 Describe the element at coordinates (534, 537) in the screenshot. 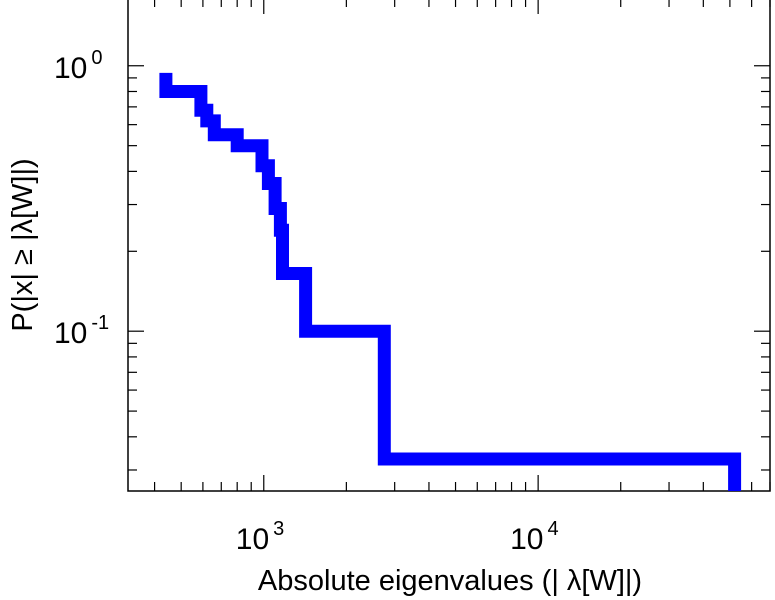

I see `x-tick-label: 10 4` at that location.